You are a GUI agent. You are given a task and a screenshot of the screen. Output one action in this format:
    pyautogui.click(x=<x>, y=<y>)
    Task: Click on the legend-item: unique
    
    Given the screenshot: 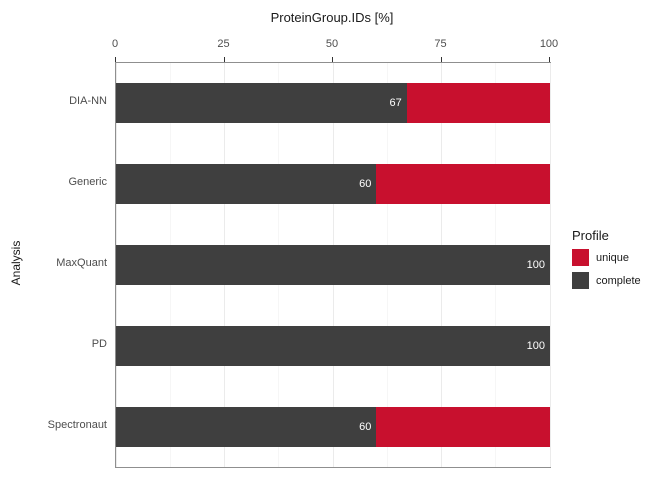 What is the action you would take?
    pyautogui.click(x=606, y=257)
    